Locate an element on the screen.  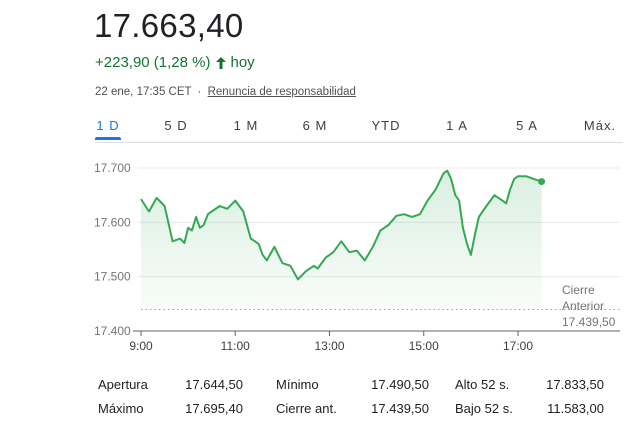
previous-close-label: Cierre is located at coordinates (578, 290).